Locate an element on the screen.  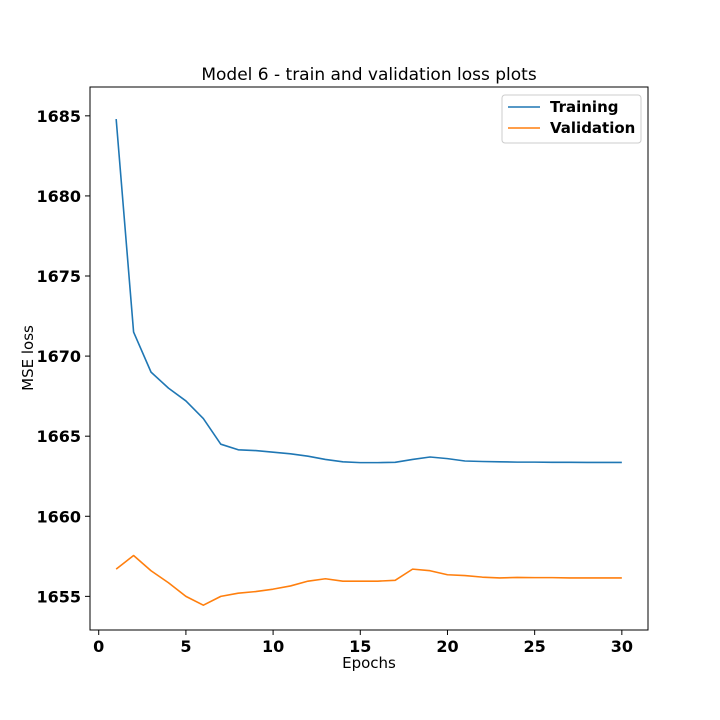
y-tick-label: 1665 is located at coordinates (58, 436).